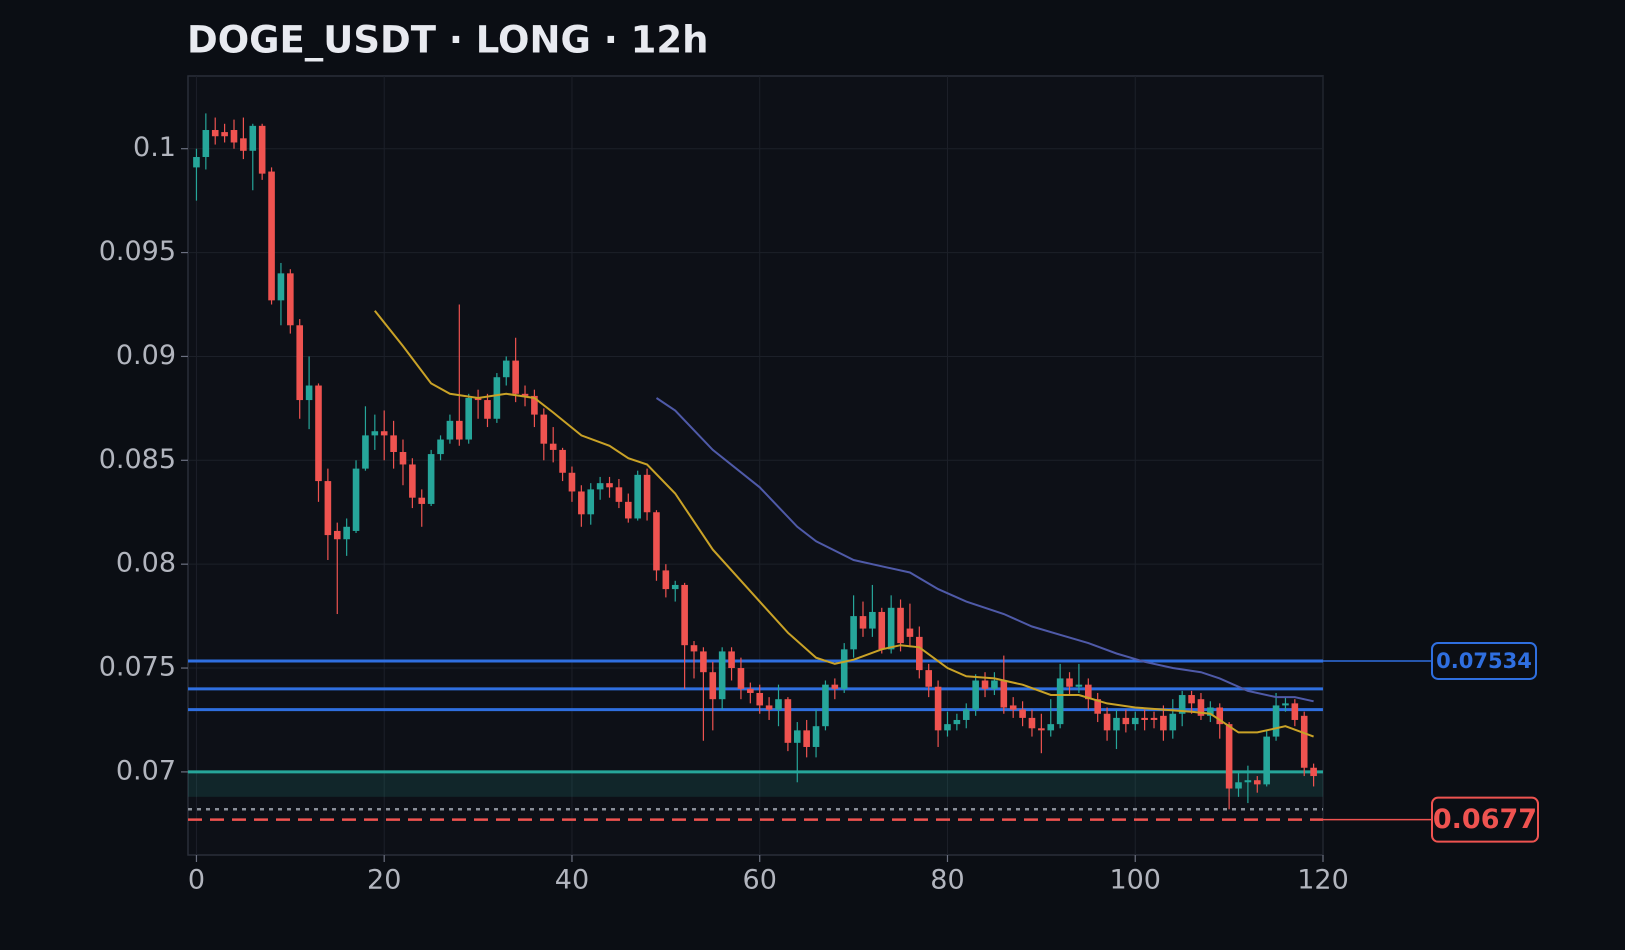  What do you see at coordinates (984, 550) in the screenshot?
I see `moving-average` at bounding box center [984, 550].